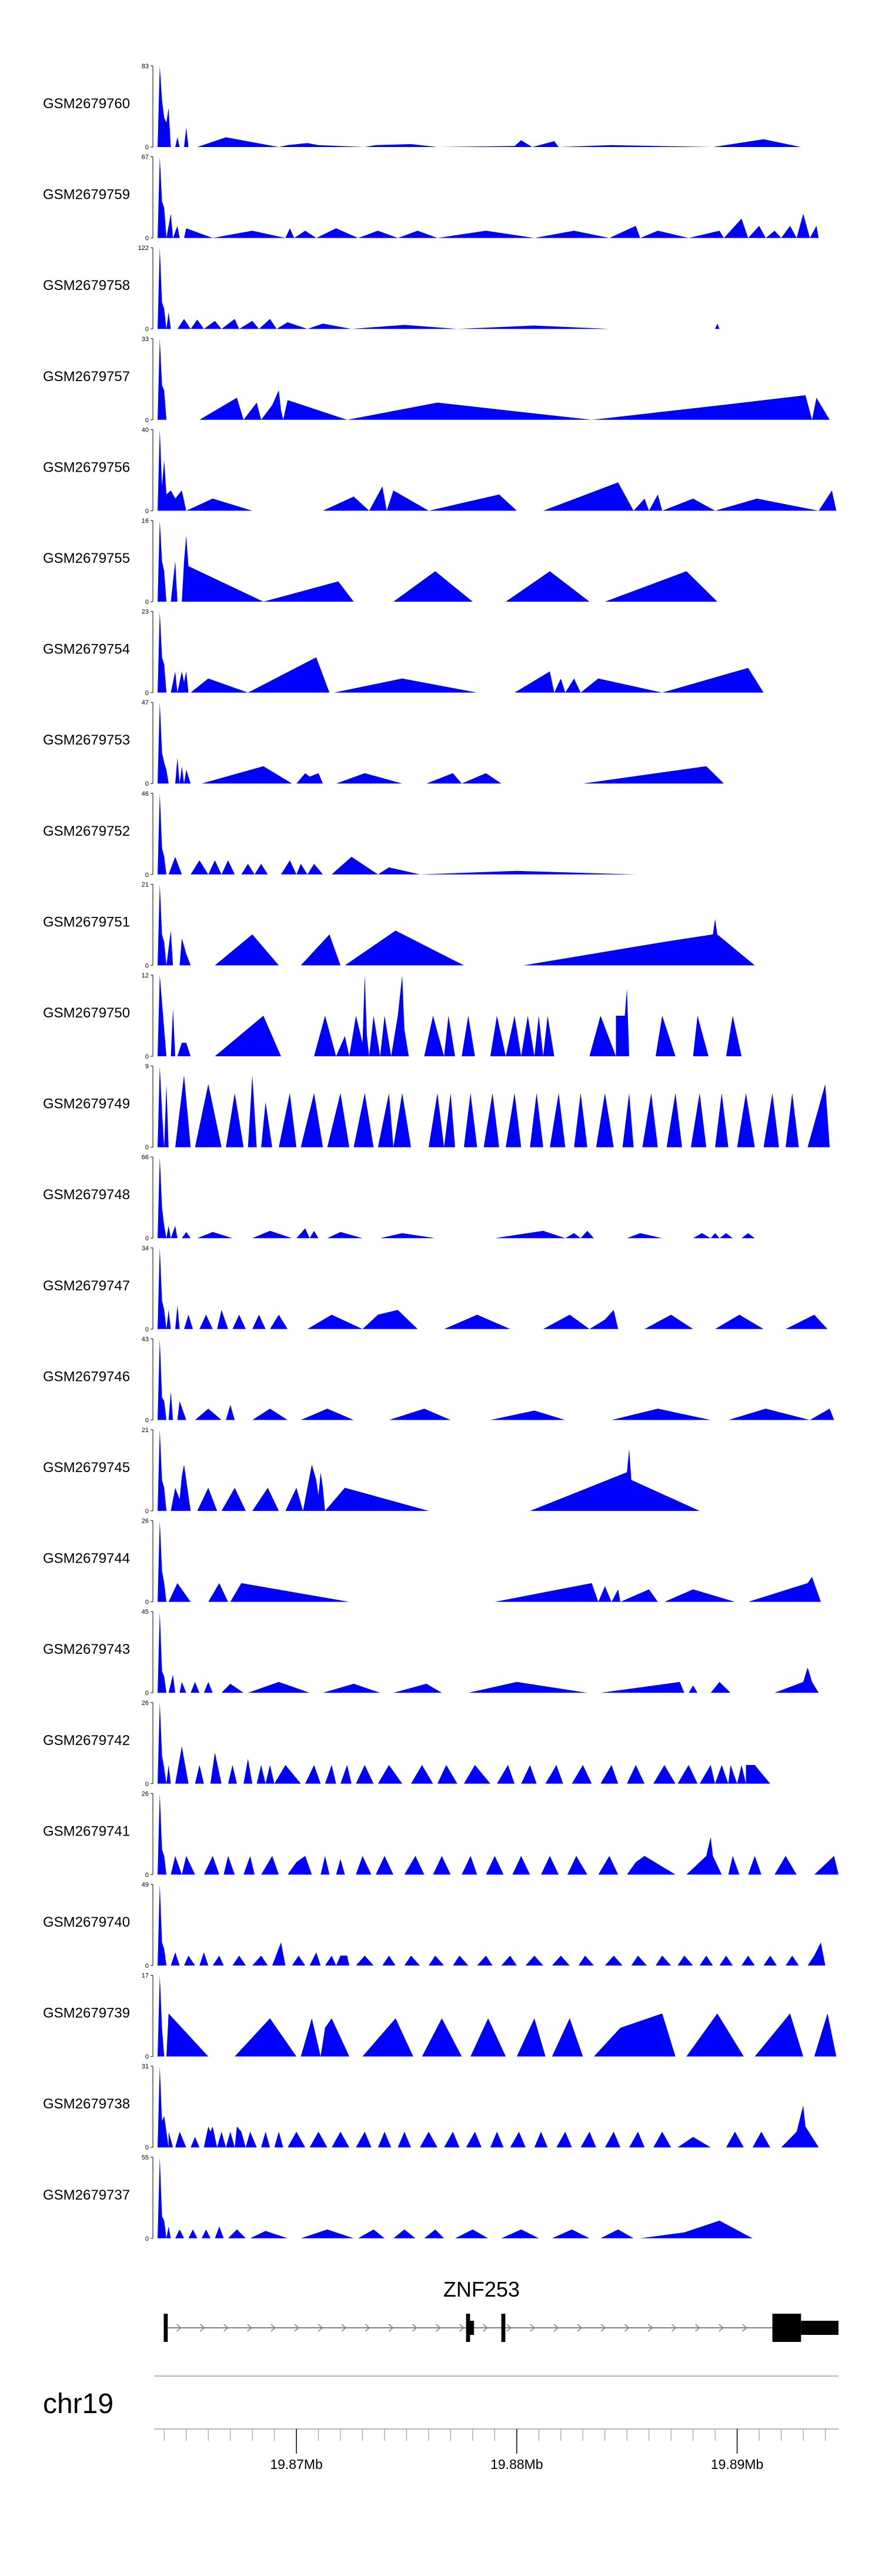 Image resolution: width=882 pixels, height=2576 pixels. Describe the element at coordinates (86, 285) in the screenshot. I see `track-label: GSM2679758` at that location.